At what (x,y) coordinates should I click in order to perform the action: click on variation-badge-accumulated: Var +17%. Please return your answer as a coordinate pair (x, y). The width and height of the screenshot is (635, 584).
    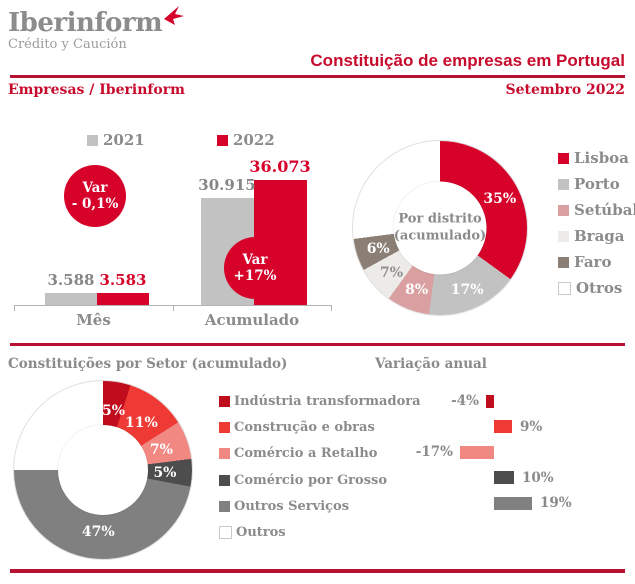
    Looking at the image, I should click on (255, 268).